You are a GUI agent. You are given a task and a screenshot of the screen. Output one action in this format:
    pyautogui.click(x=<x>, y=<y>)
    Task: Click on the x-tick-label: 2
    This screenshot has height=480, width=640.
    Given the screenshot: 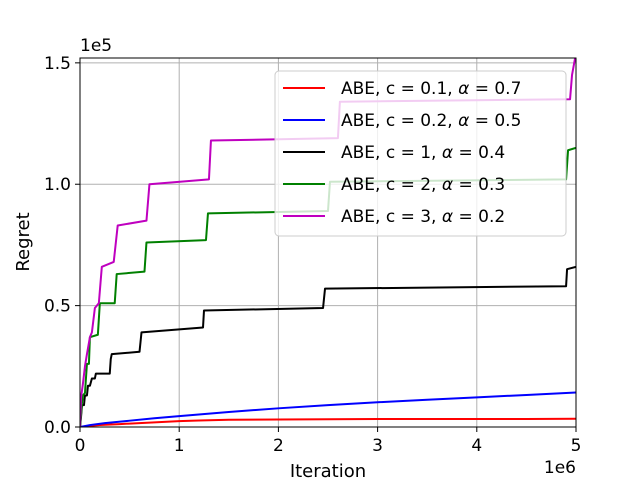 What is the action you would take?
    pyautogui.click(x=278, y=446)
    